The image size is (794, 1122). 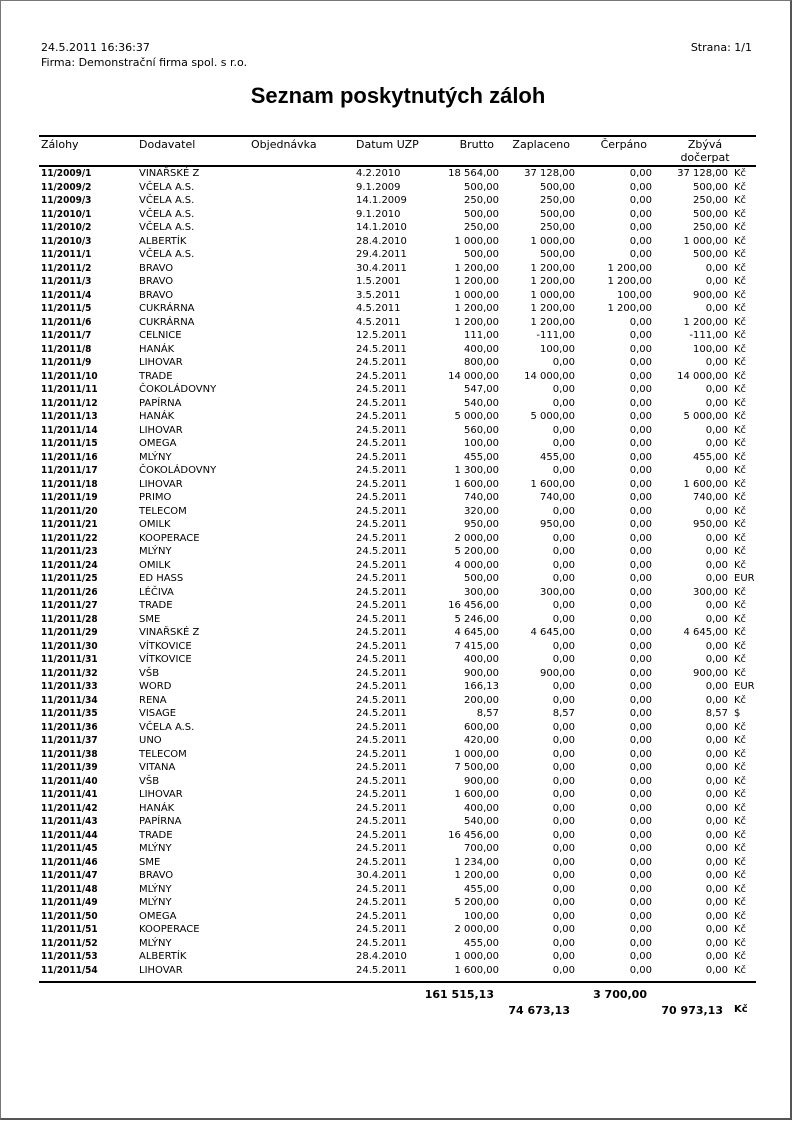 What do you see at coordinates (381, 956) in the screenshot?
I see `cell-date-uzp: 28.4.2010` at bounding box center [381, 956].